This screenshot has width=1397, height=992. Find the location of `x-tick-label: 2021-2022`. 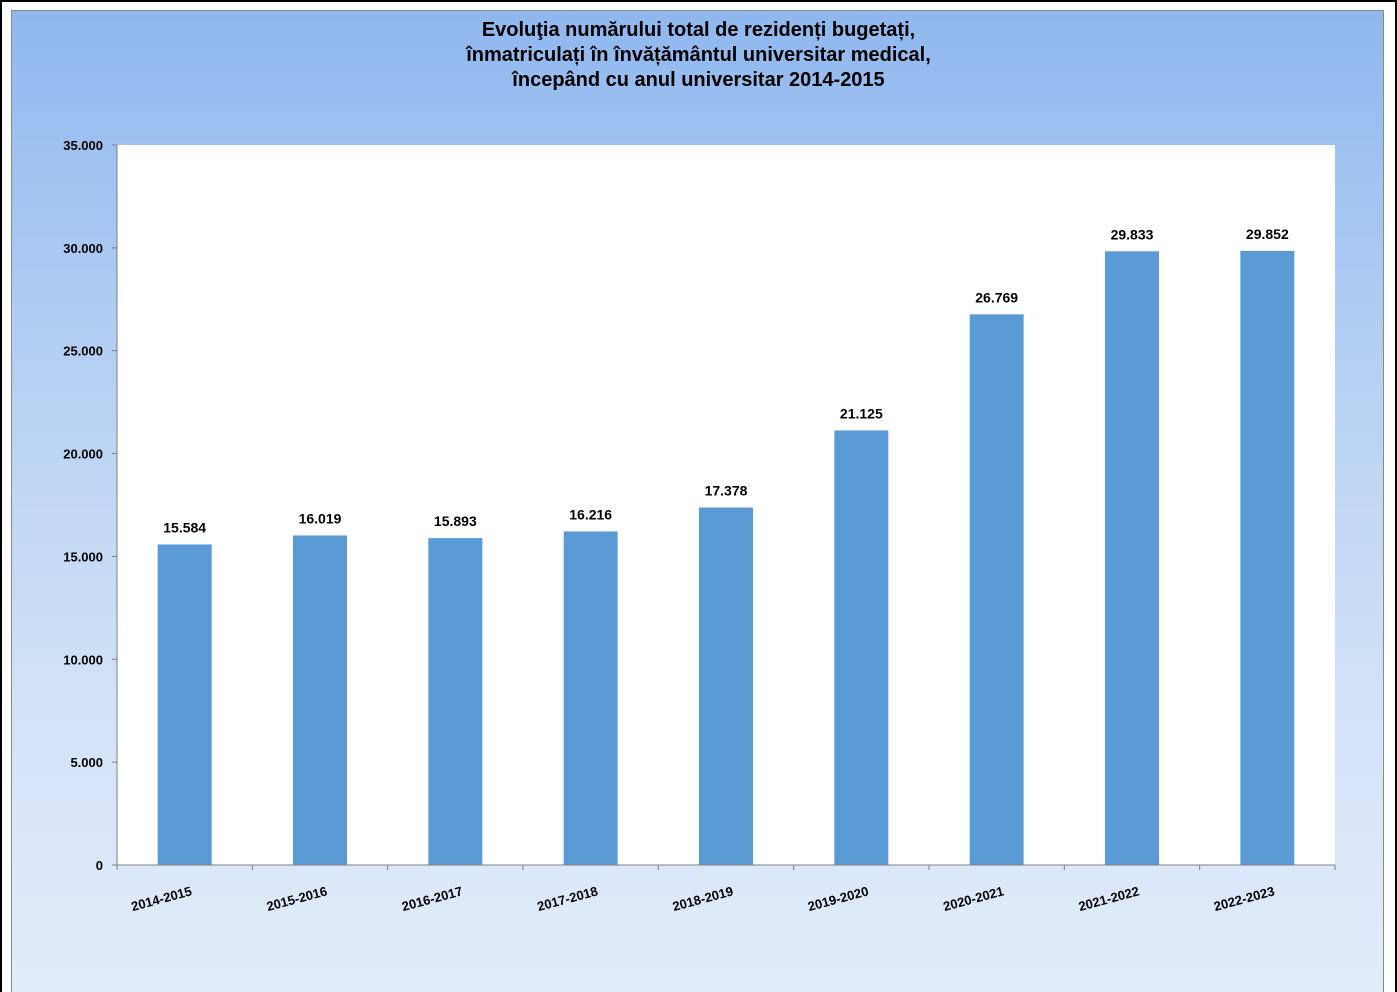

x-tick-label: 2021-2022 is located at coordinates (1109, 898).